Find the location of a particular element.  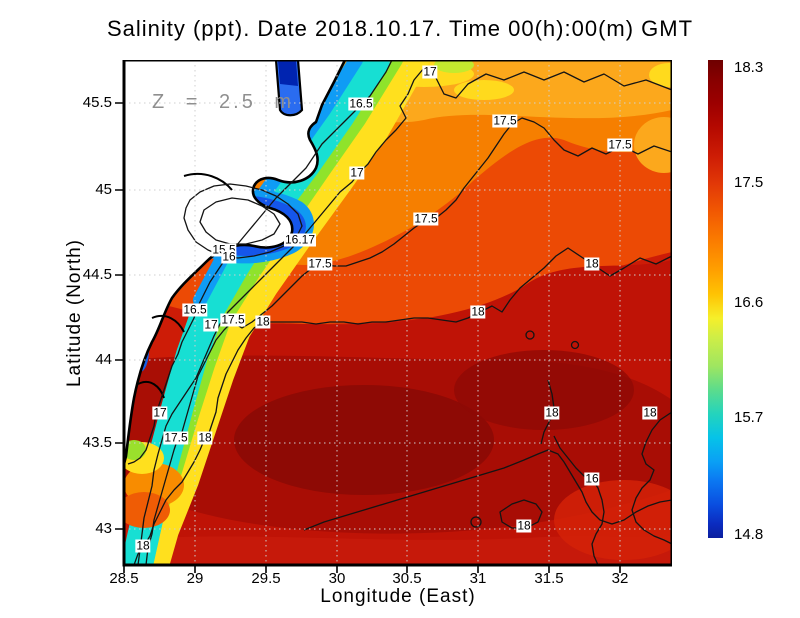

colorbar-tick-label: 16.6 is located at coordinates (749, 302).